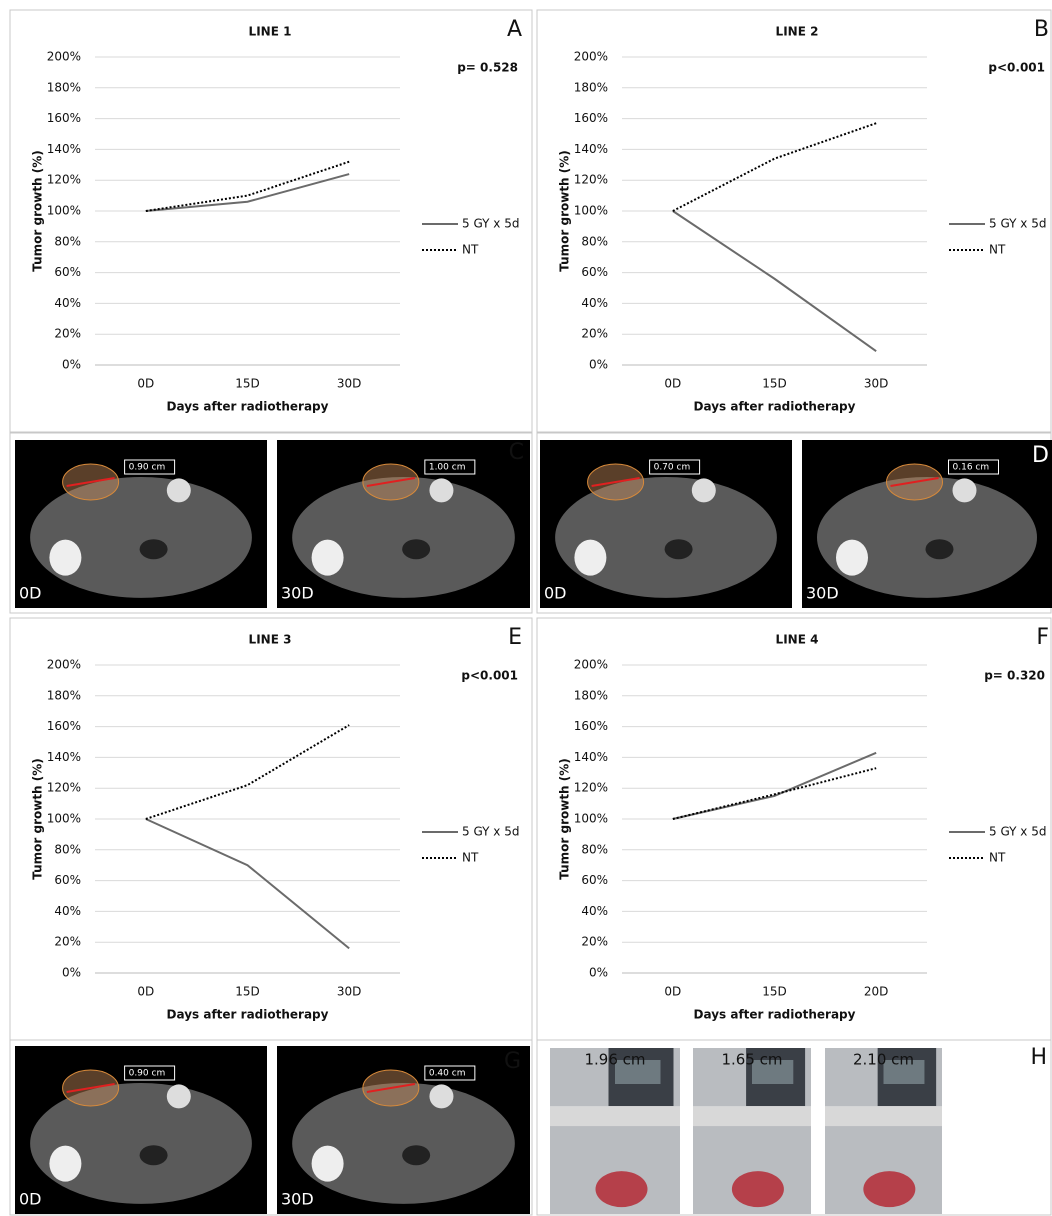 The image size is (1052, 1216). What do you see at coordinates (672, 468) in the screenshot?
I see `measure-label: 0.70 cm` at bounding box center [672, 468].